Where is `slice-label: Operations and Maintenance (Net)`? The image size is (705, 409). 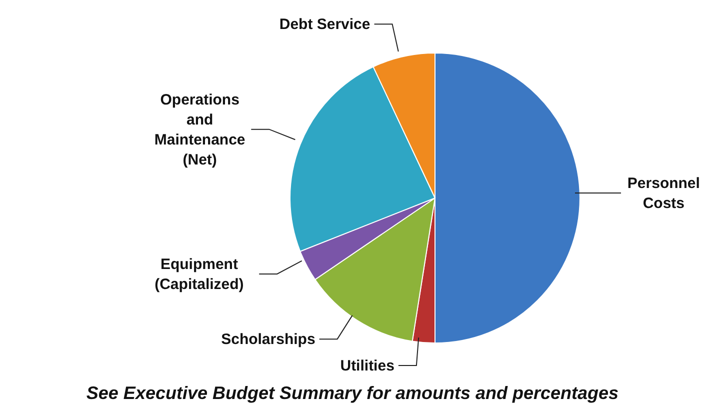
slice-label: Operations and Maintenance (Net) is located at coordinates (200, 129).